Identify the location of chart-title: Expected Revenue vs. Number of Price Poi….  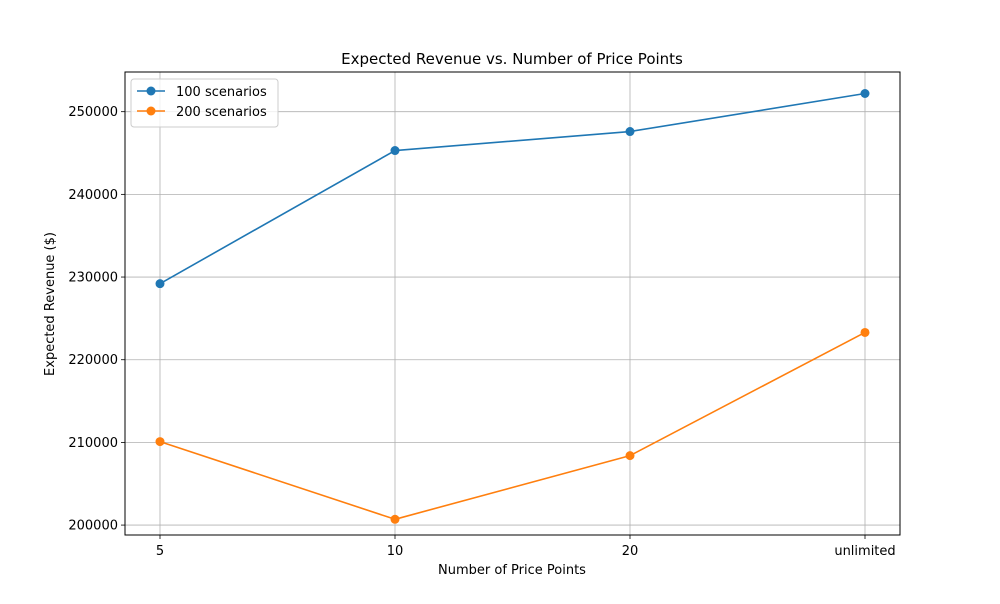
(512, 59).